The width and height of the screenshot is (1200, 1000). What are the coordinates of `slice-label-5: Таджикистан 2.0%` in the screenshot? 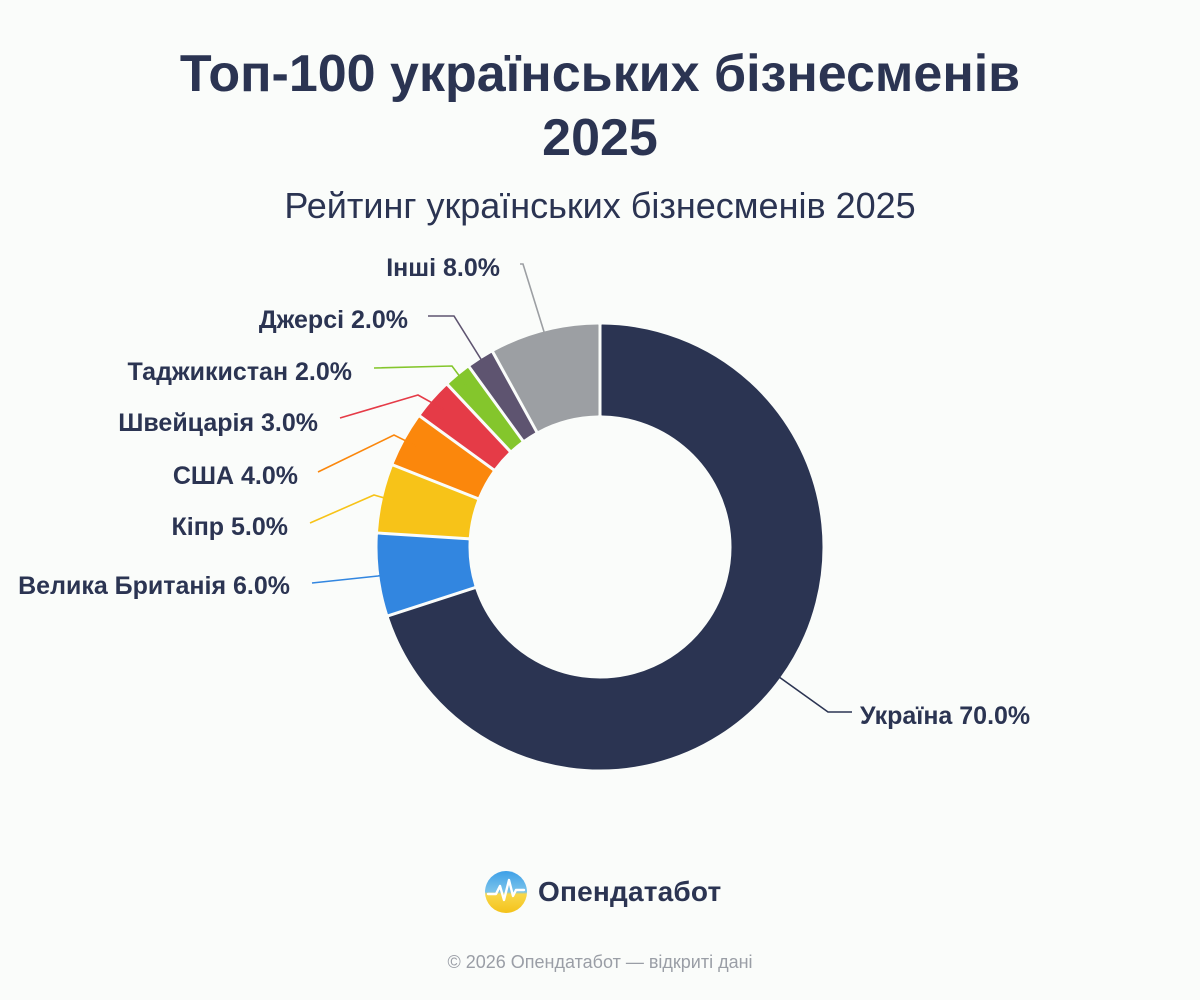 It's located at (240, 372).